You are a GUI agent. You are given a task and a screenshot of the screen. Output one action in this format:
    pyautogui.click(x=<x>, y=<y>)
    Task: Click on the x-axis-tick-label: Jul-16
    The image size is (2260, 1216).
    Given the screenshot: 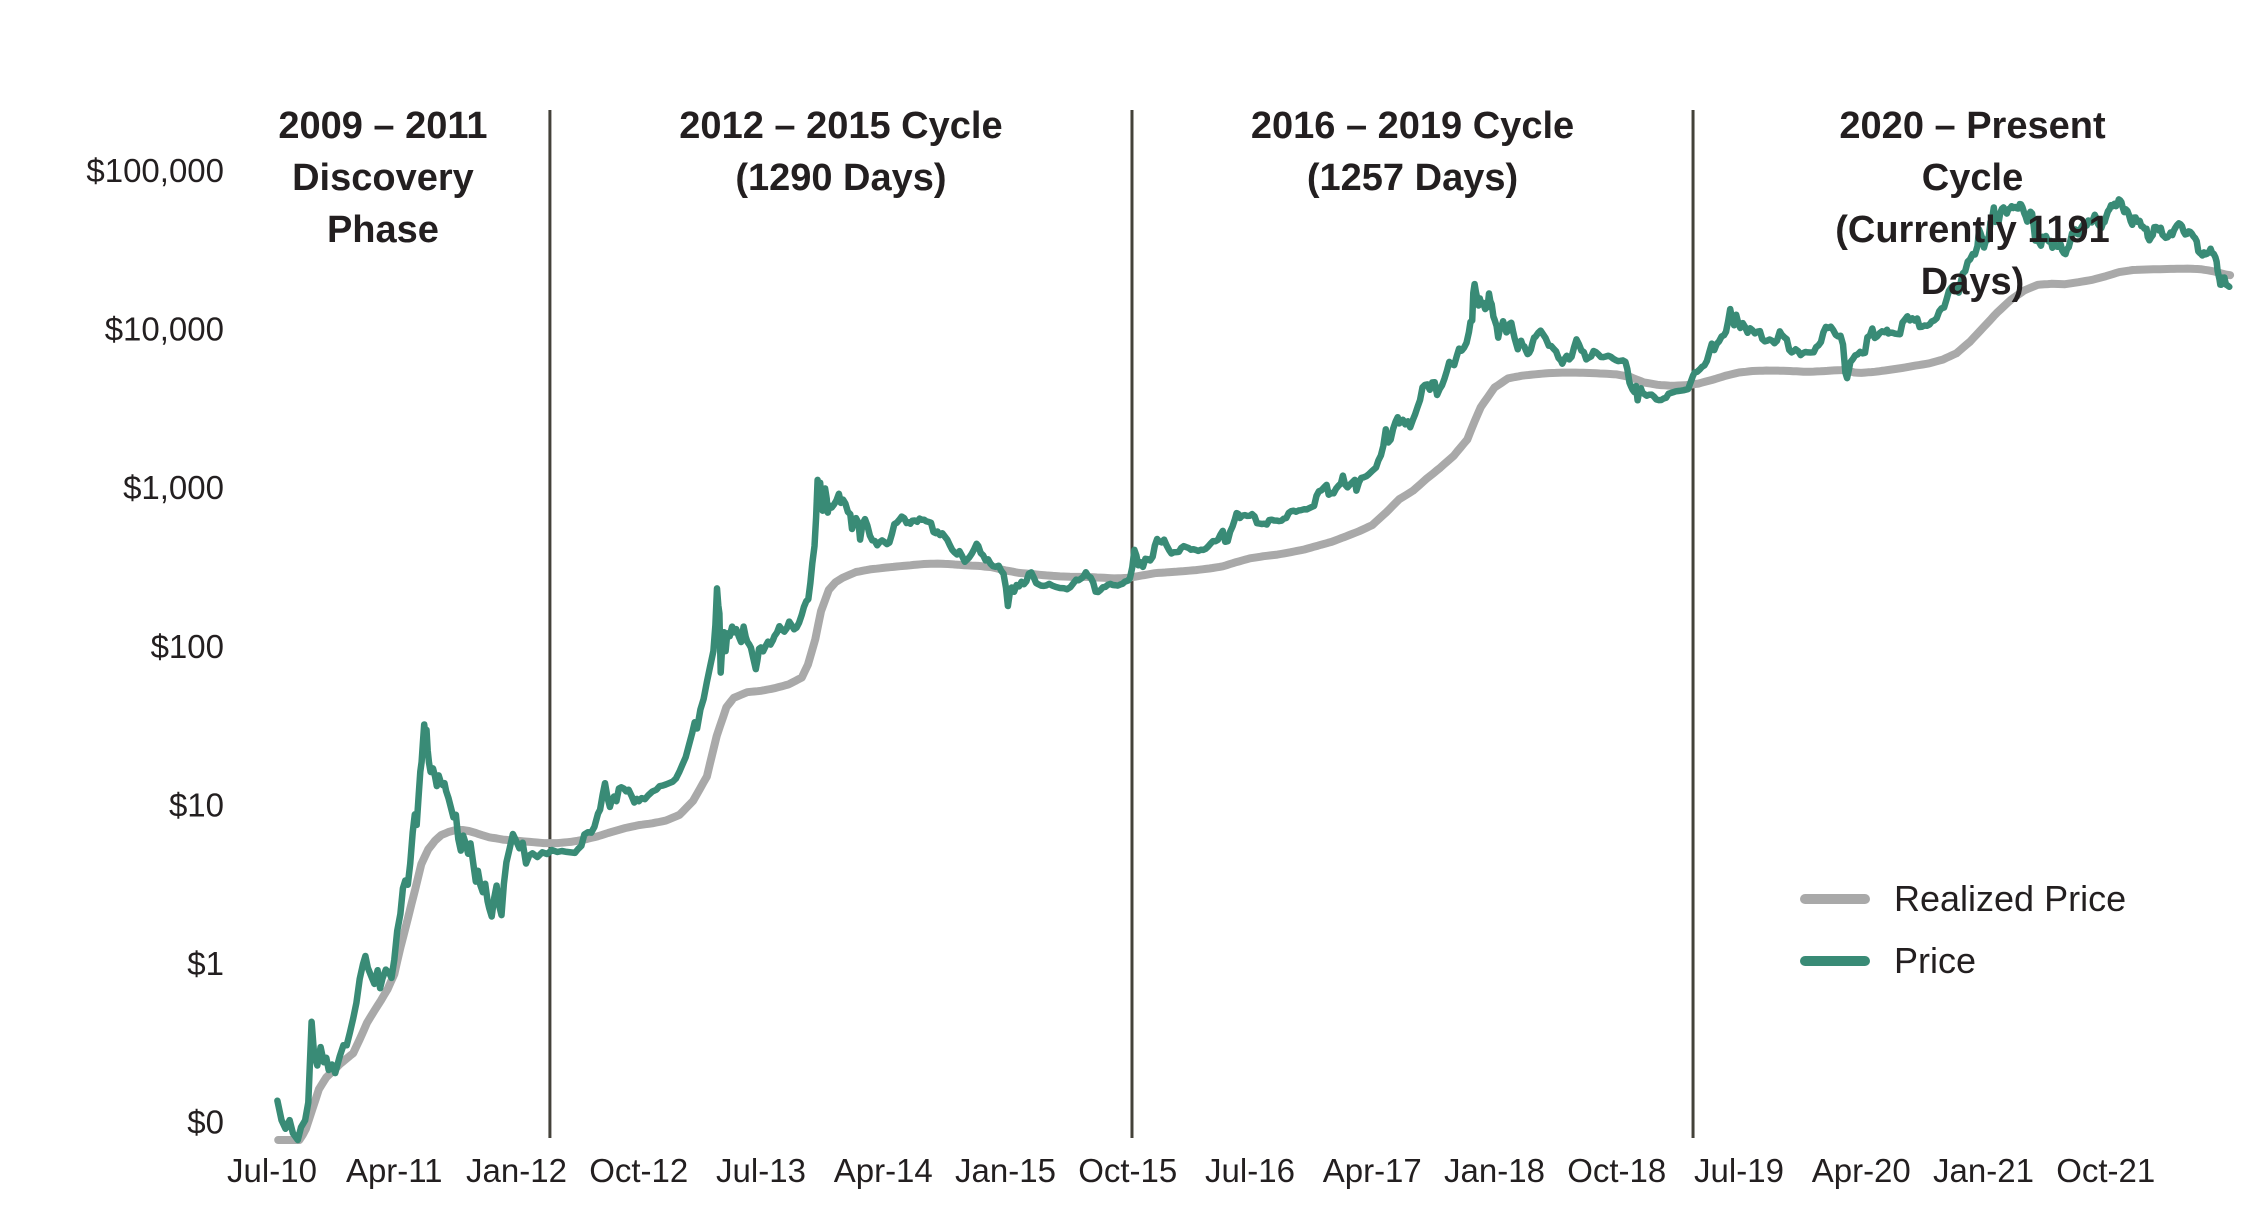 What is the action you would take?
    pyautogui.click(x=1250, y=1170)
    